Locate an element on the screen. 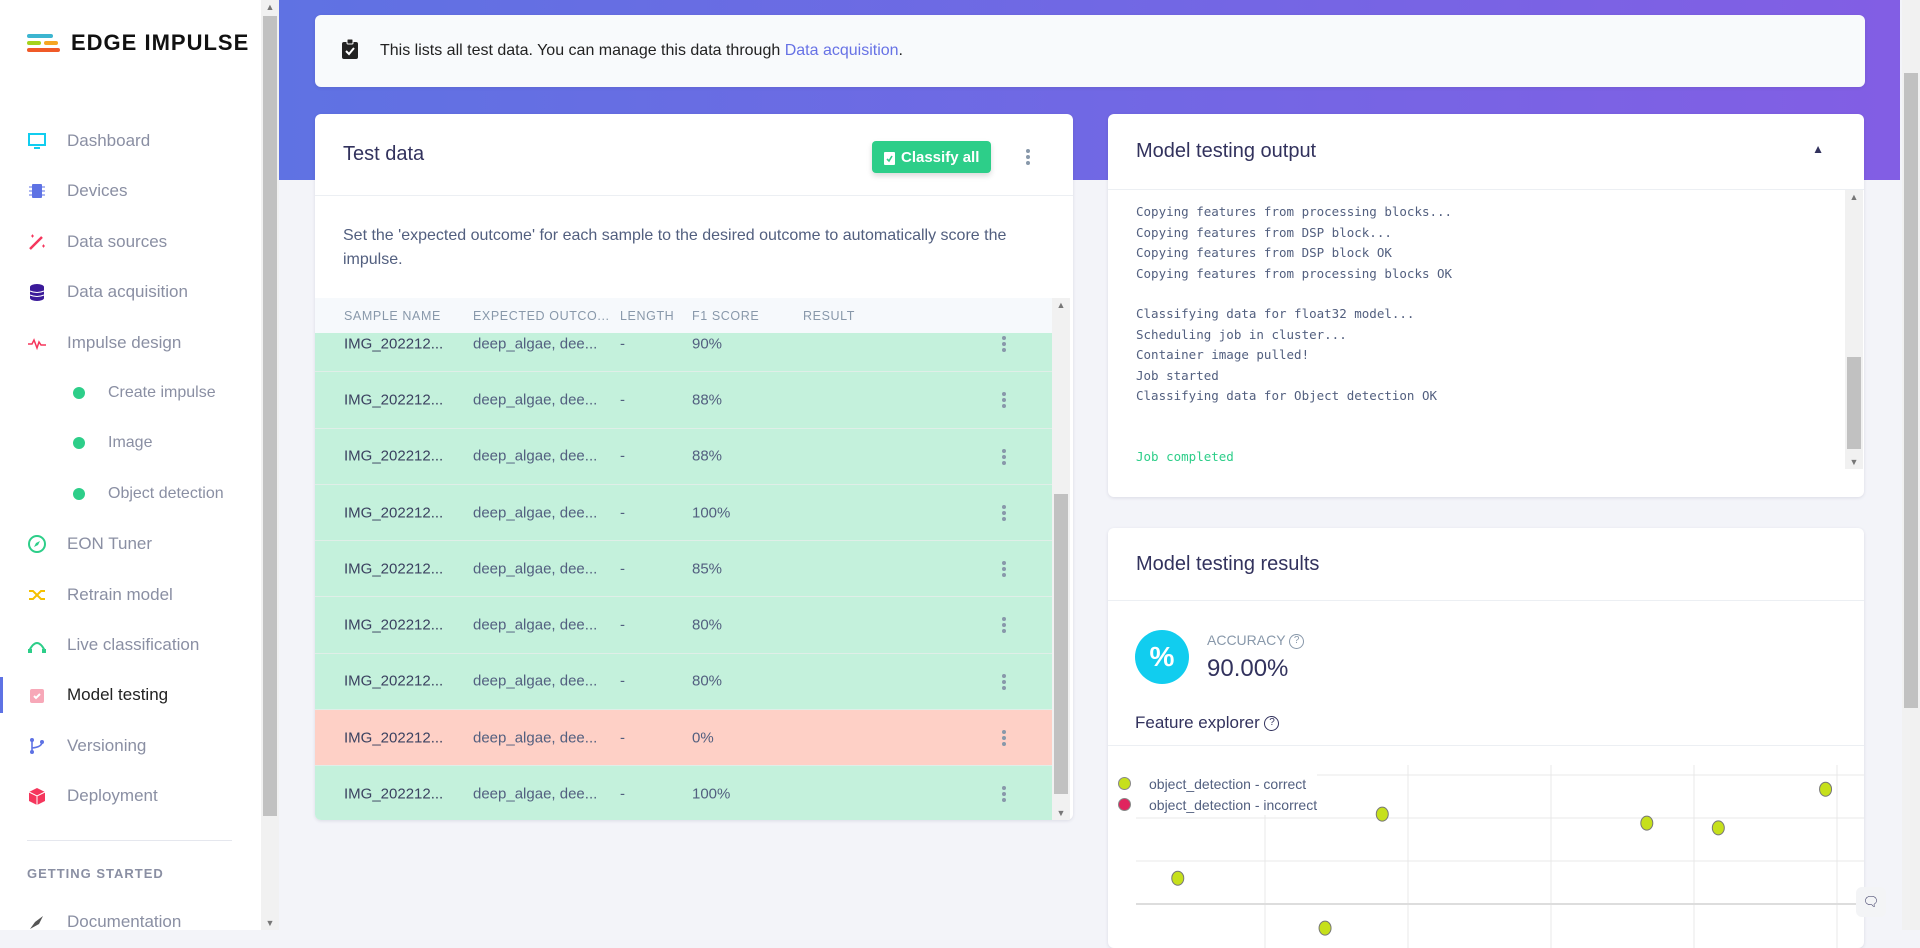 This screenshot has height=948, width=1920. table-scrollbar: ▲ ▼ is located at coordinates (1061, 559).